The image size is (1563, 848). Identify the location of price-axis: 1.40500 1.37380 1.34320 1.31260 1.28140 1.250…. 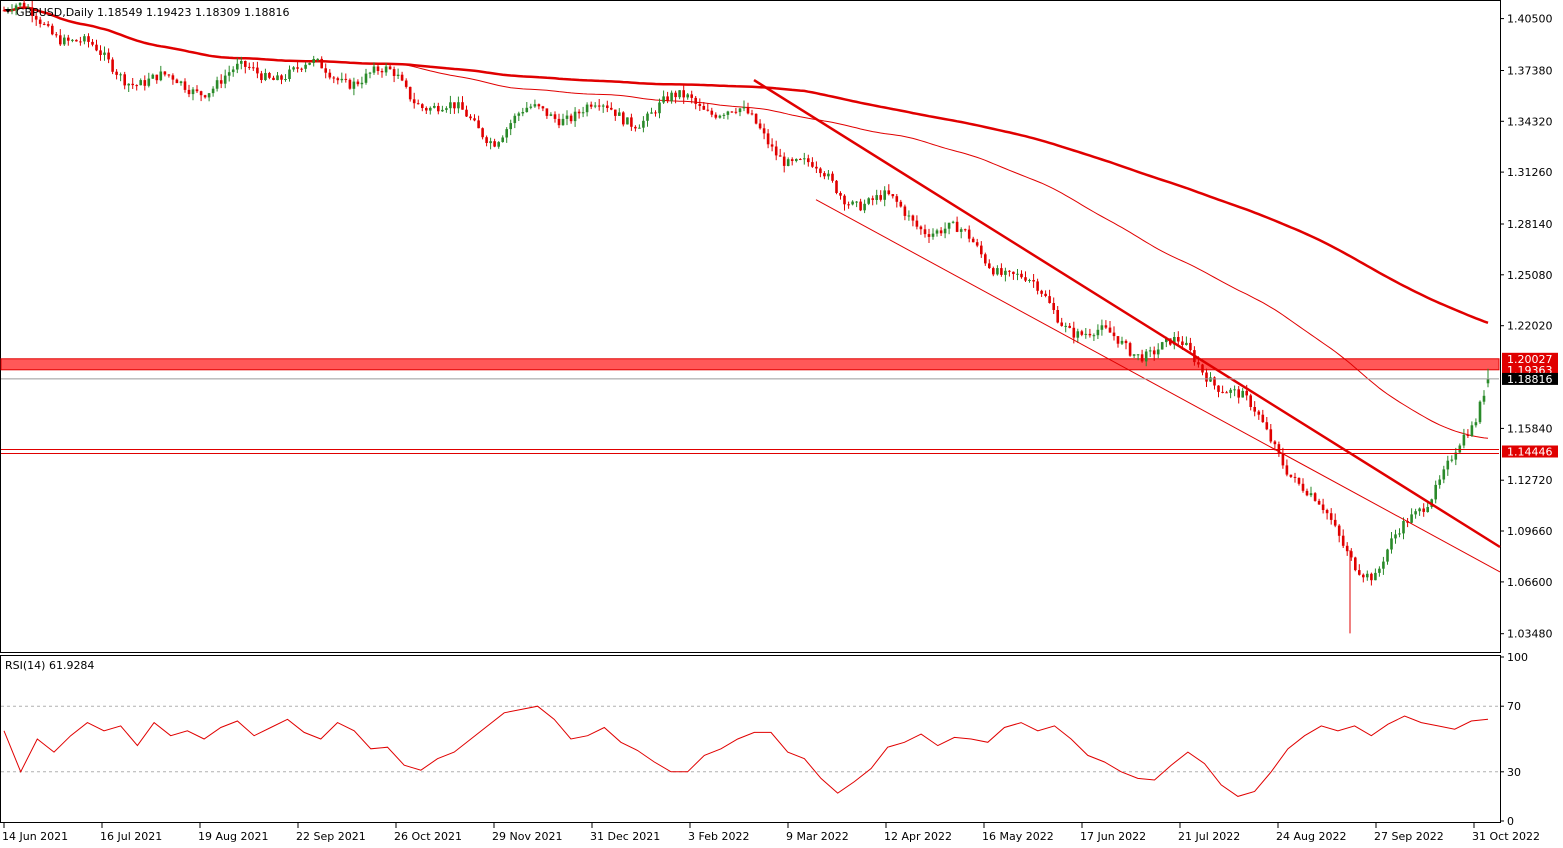
(1526, 327).